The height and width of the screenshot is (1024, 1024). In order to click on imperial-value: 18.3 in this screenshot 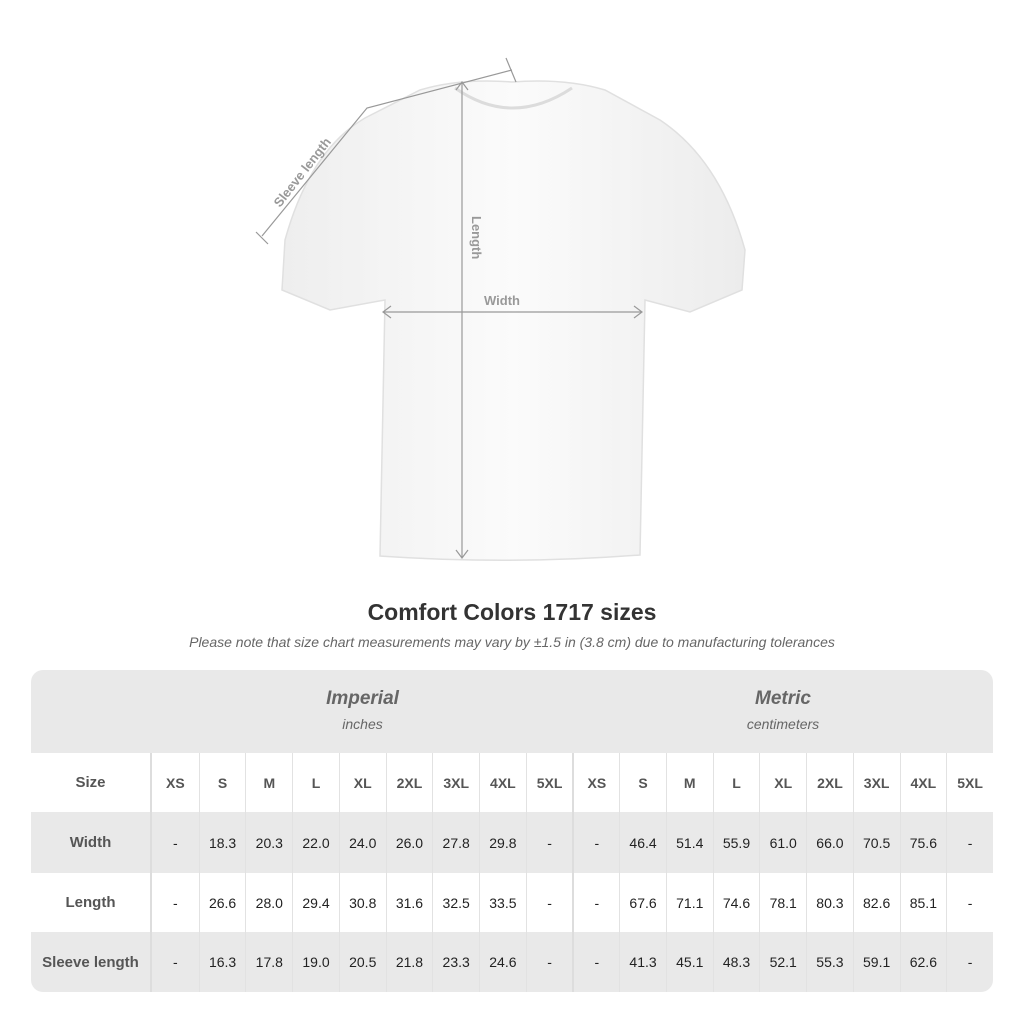, I will do `click(222, 842)`.